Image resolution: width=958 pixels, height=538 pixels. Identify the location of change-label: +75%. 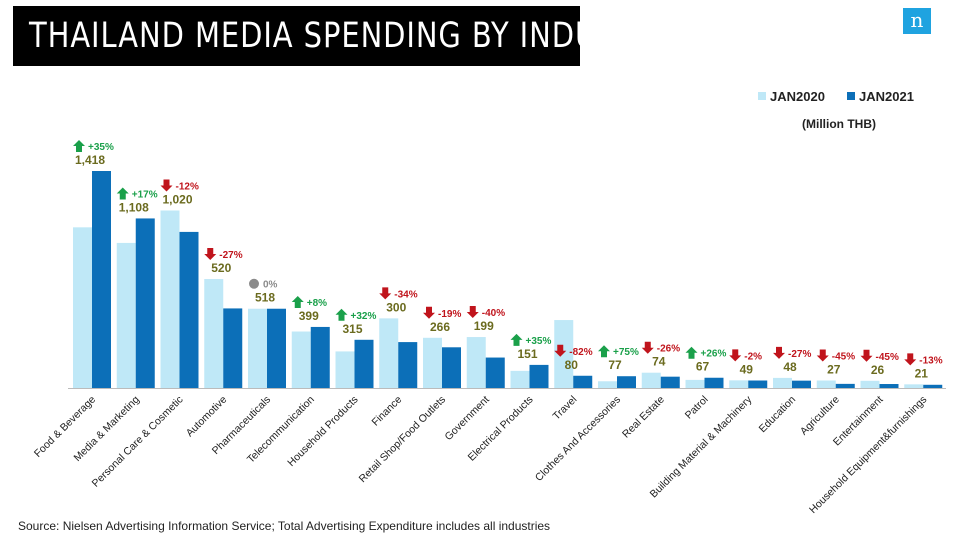
(626, 352).